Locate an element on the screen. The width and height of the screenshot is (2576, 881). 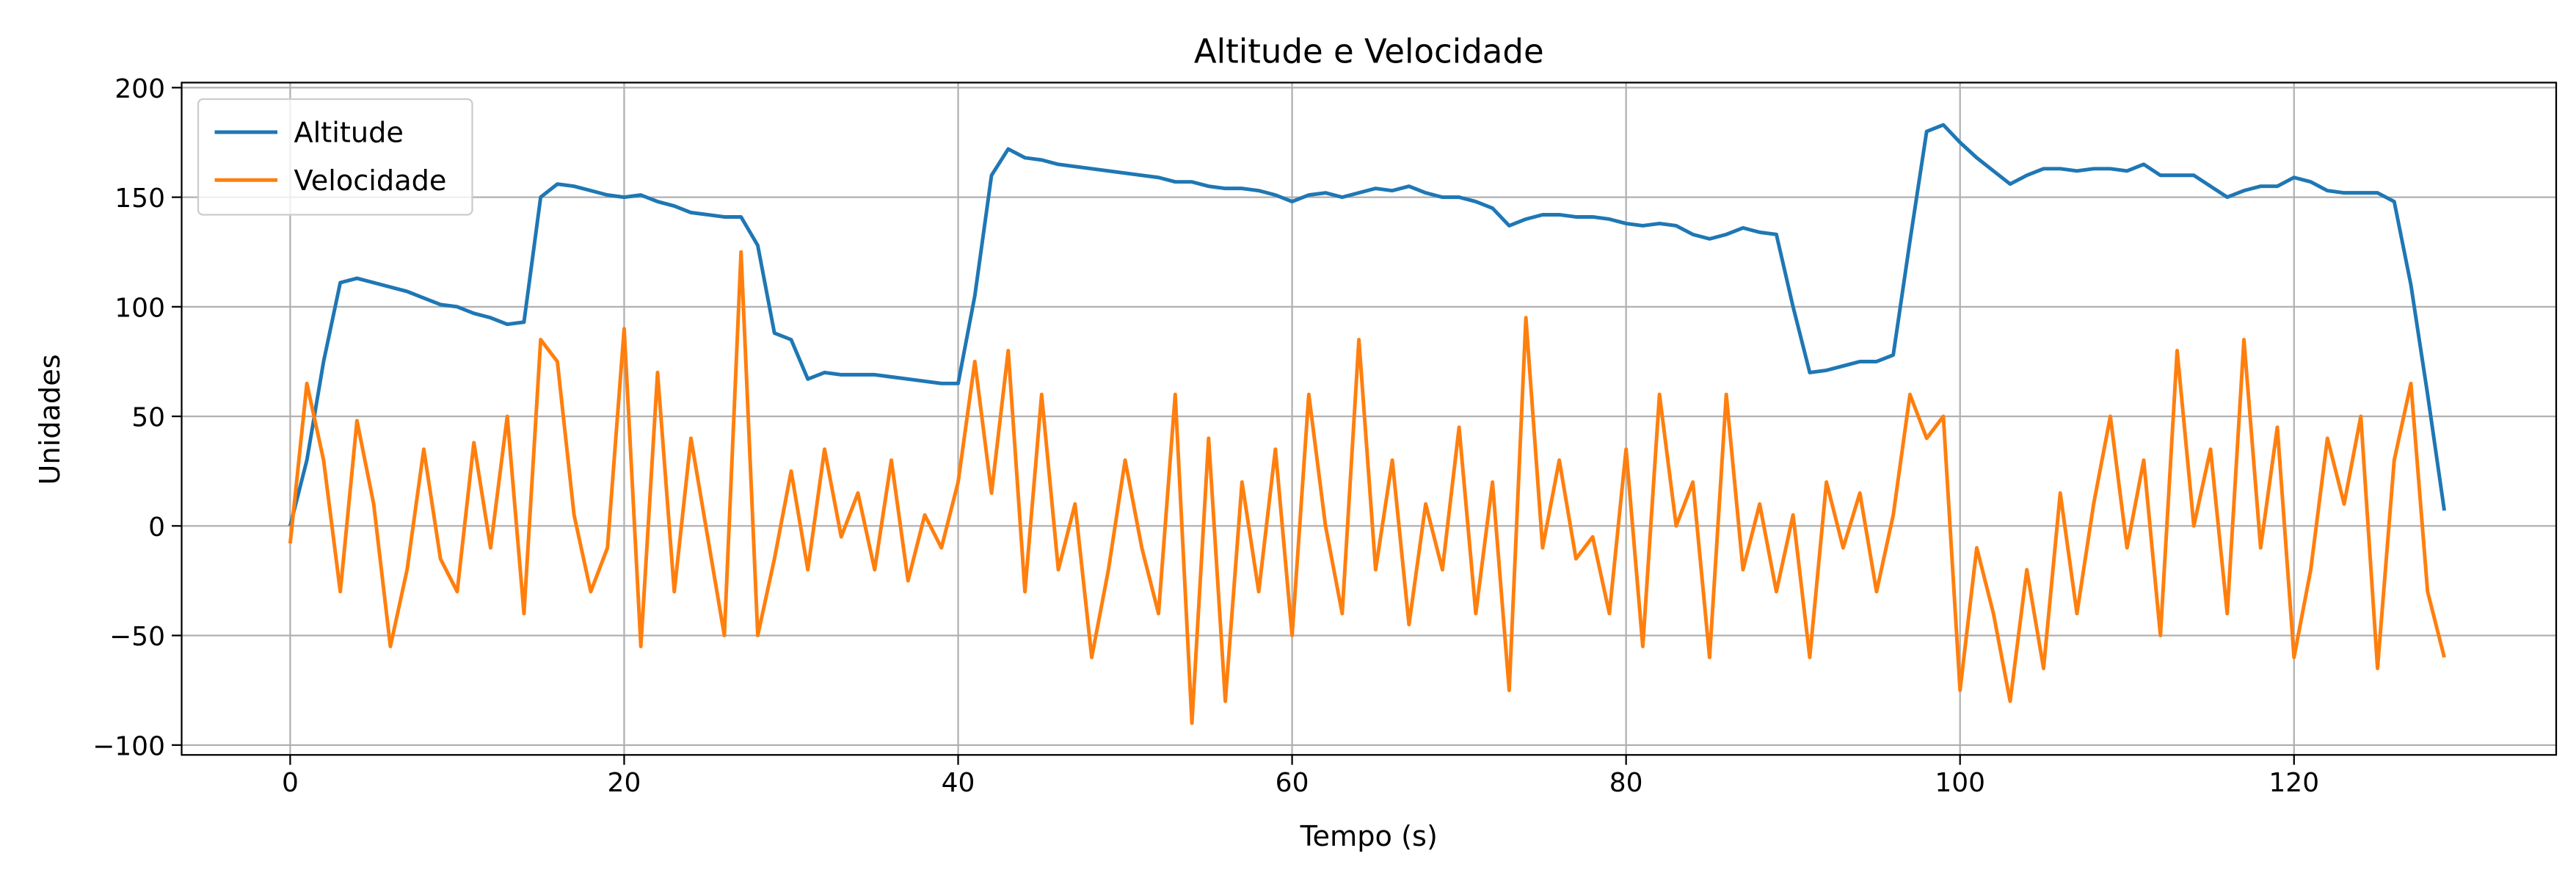
x-tick-label: 40 is located at coordinates (958, 783).